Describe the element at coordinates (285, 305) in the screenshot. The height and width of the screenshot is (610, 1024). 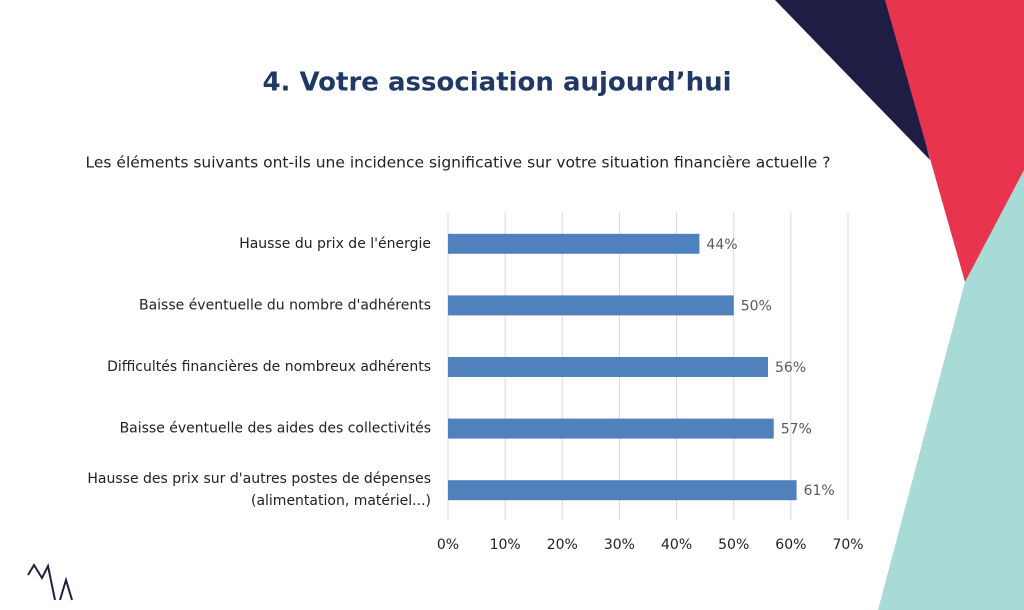
I see `y-tick-label: Baisse éventuelle du nombre d'adhérents` at that location.